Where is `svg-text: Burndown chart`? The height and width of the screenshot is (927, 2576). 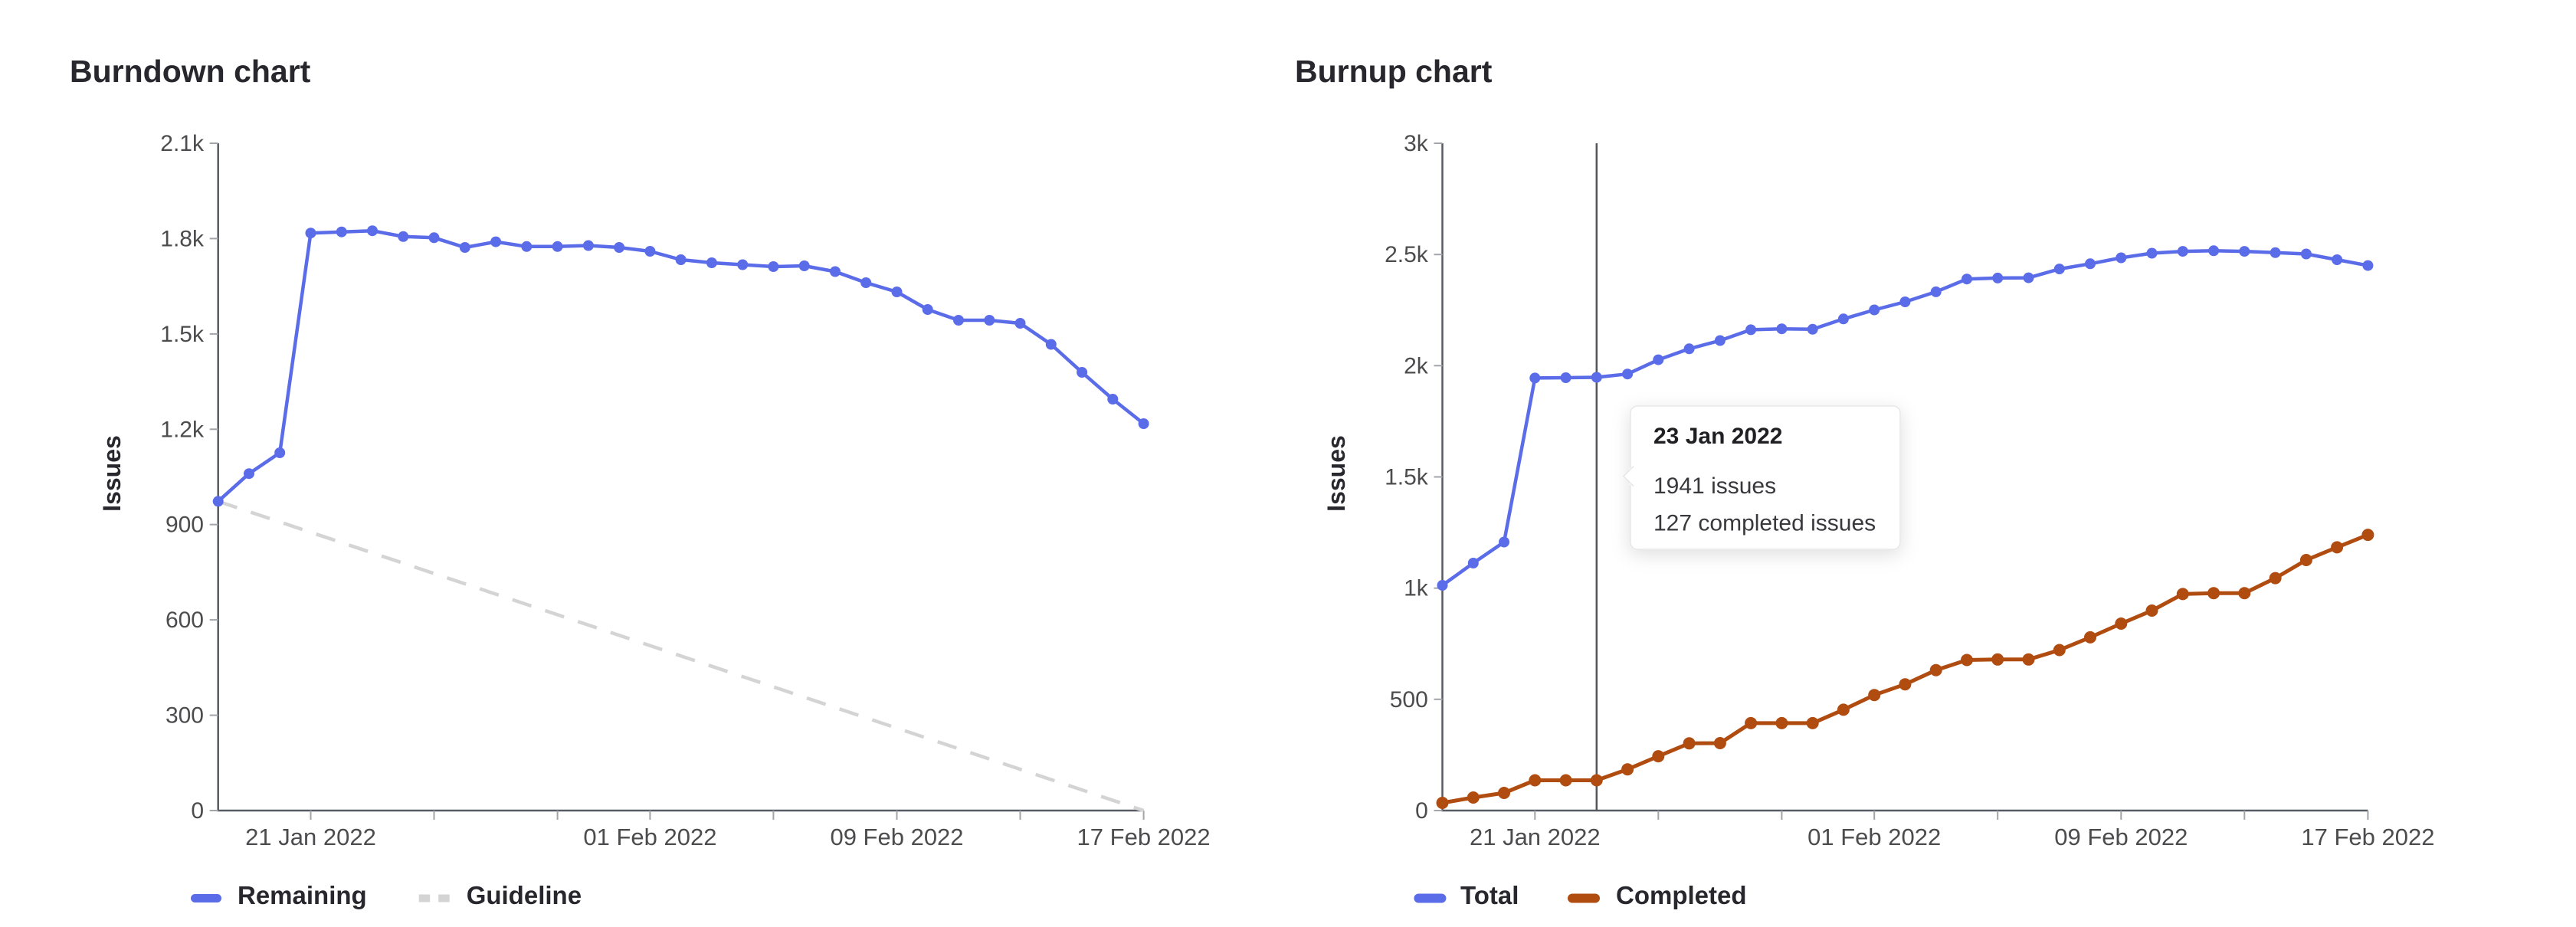
svg-text: Burndown chart is located at coordinates (191, 71).